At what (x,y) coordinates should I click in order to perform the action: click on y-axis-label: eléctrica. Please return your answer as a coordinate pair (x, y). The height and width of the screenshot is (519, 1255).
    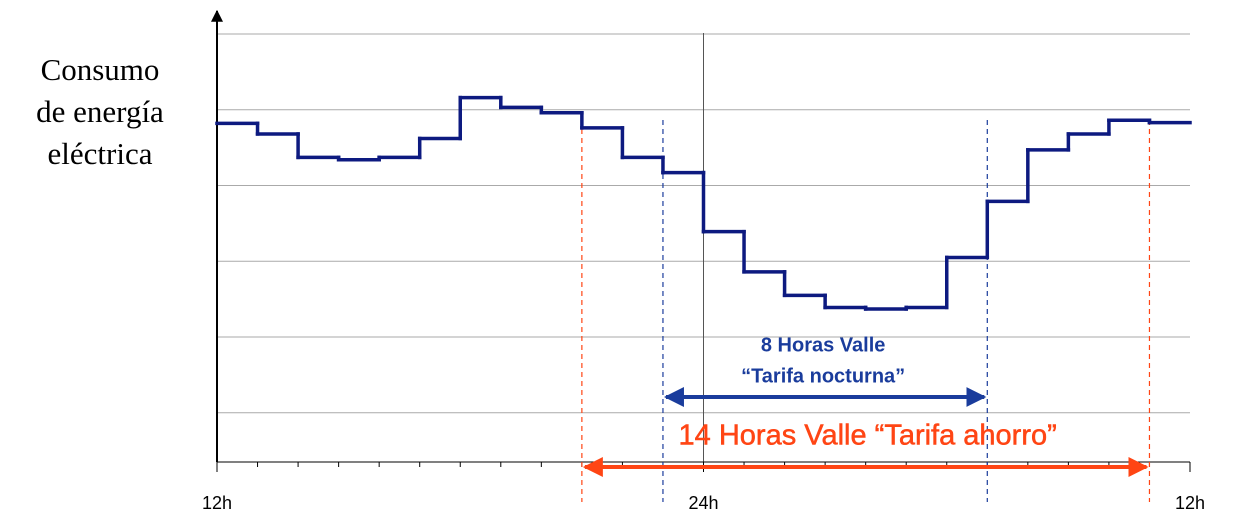
    Looking at the image, I should click on (100, 153).